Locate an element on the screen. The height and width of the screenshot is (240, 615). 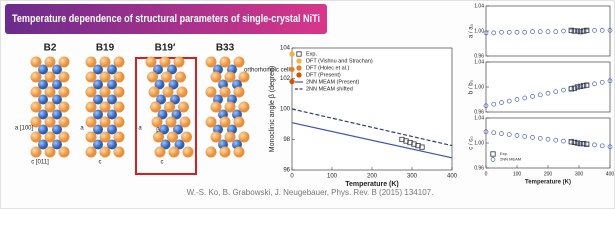
x-tick-label: 400 is located at coordinates (452, 177).